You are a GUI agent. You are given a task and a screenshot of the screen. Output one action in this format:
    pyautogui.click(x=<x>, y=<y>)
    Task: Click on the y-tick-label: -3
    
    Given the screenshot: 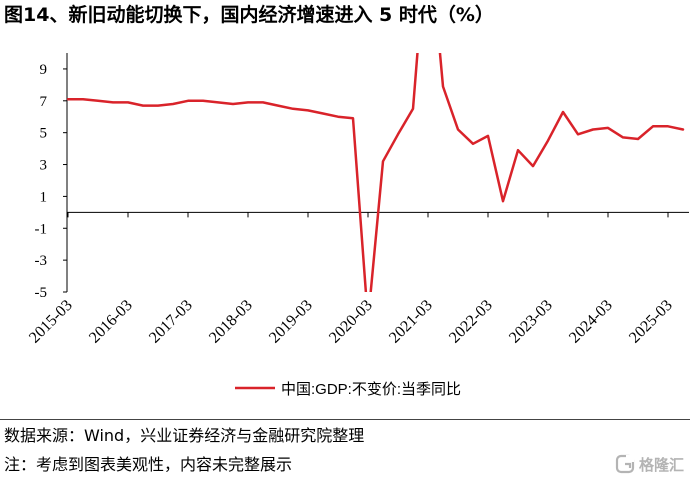 What is the action you would take?
    pyautogui.click(x=41, y=261)
    